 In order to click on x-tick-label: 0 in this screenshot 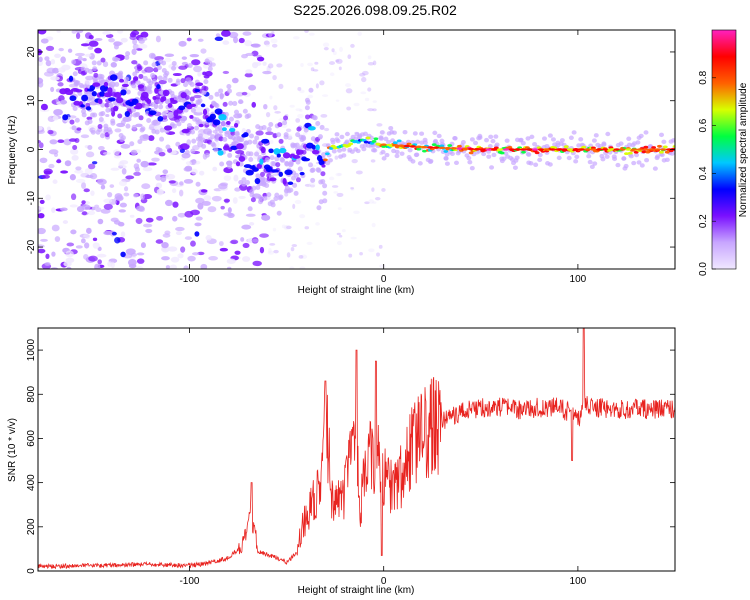, I will do `click(384, 279)`.